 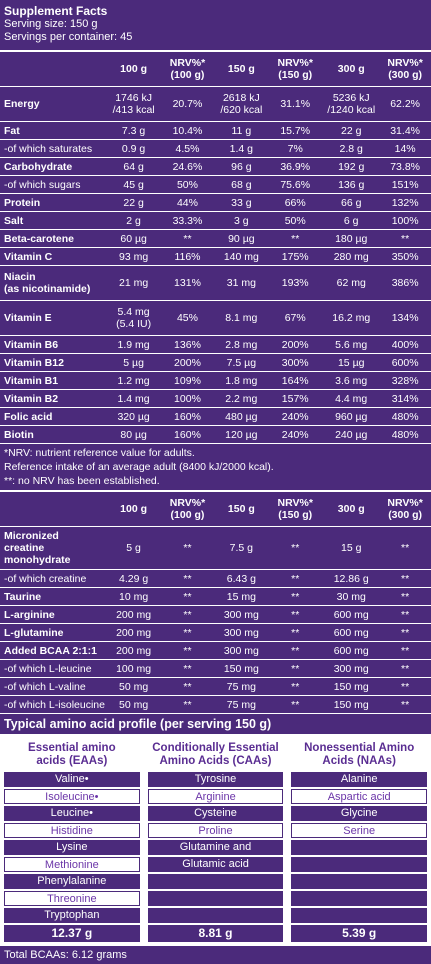 What do you see at coordinates (241, 318) in the screenshot?
I see `nutrient-value: 8.1 mg` at bounding box center [241, 318].